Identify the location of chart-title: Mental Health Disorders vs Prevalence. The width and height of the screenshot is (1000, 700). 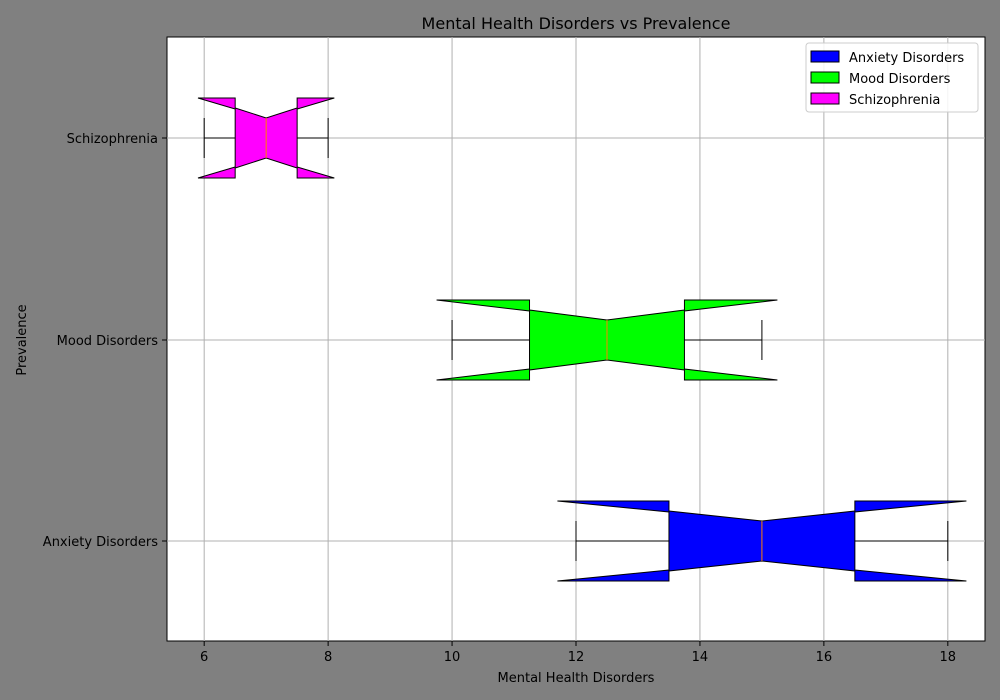
(576, 23).